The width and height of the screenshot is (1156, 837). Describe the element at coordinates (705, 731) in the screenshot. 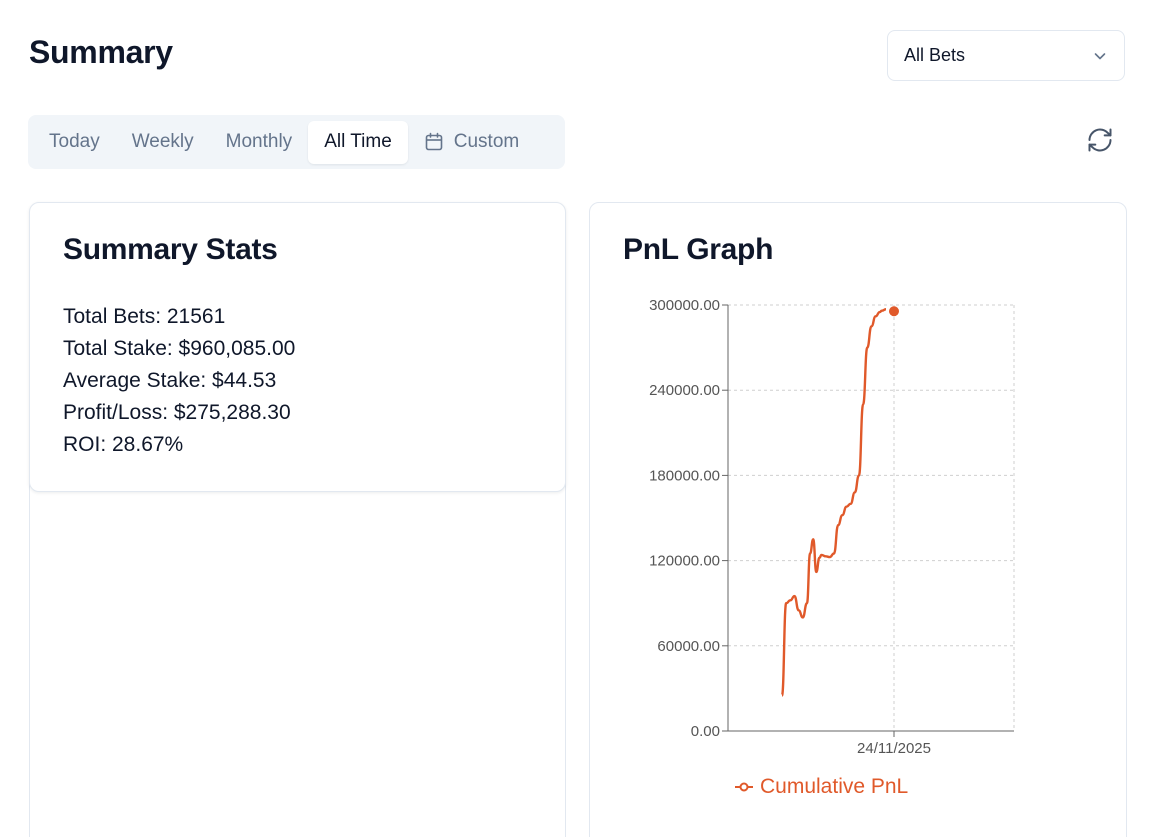

I see `y-tick-label: 0.00` at that location.